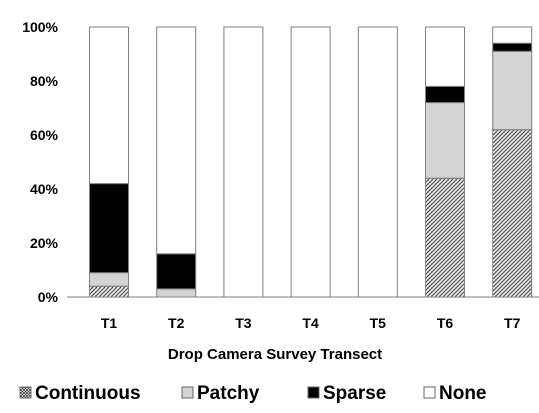 The height and width of the screenshot is (413, 539). Describe the element at coordinates (463, 393) in the screenshot. I see `legend-label-none: None` at that location.